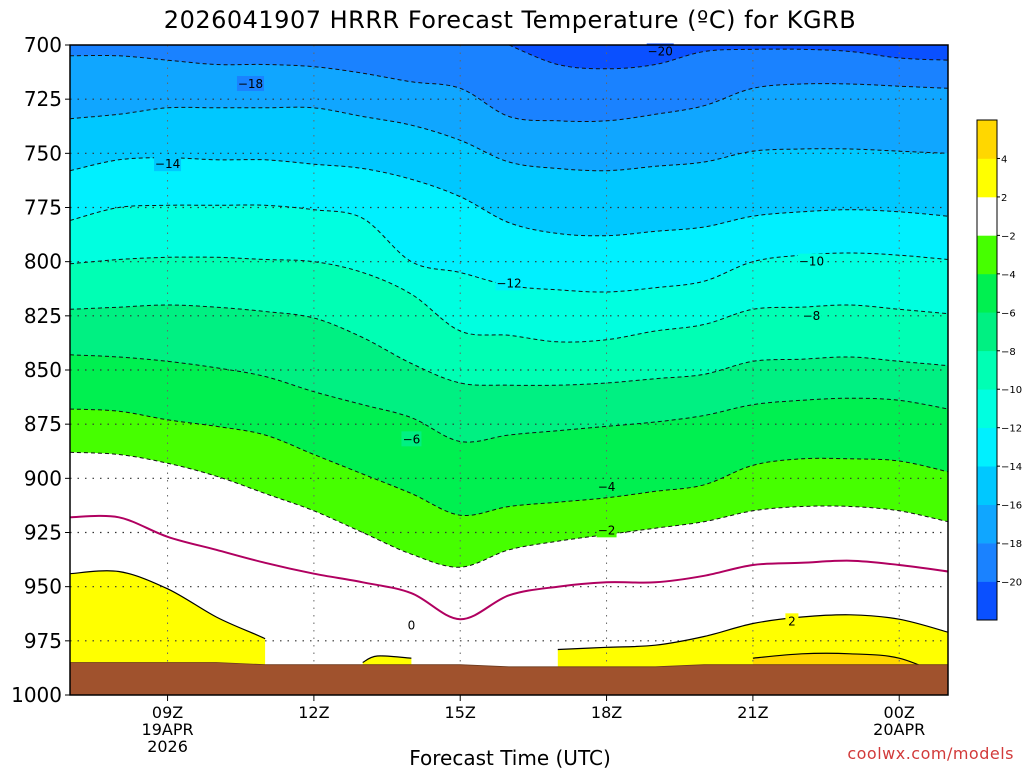 The image size is (1024, 768). I want to click on colorbar-tick-label: −10, so click(1011, 390).